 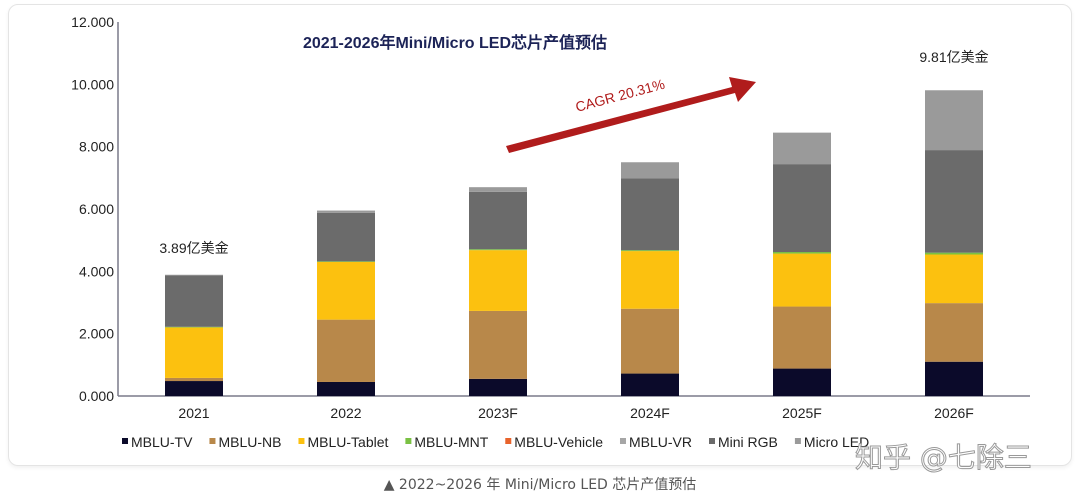 What do you see at coordinates (347, 442) in the screenshot?
I see `legend-label: MBLU-Tablet` at bounding box center [347, 442].